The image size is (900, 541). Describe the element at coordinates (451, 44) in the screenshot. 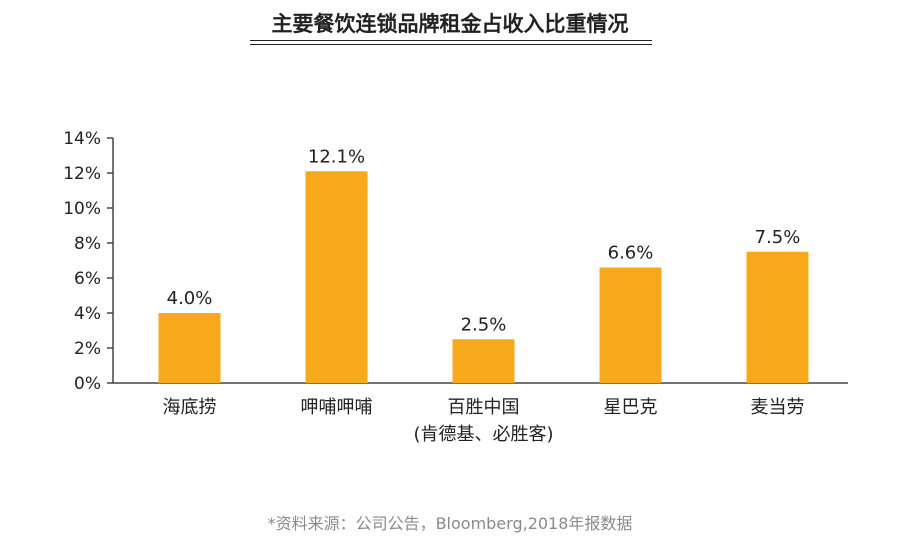

I see `title-underline-bottom` at that location.